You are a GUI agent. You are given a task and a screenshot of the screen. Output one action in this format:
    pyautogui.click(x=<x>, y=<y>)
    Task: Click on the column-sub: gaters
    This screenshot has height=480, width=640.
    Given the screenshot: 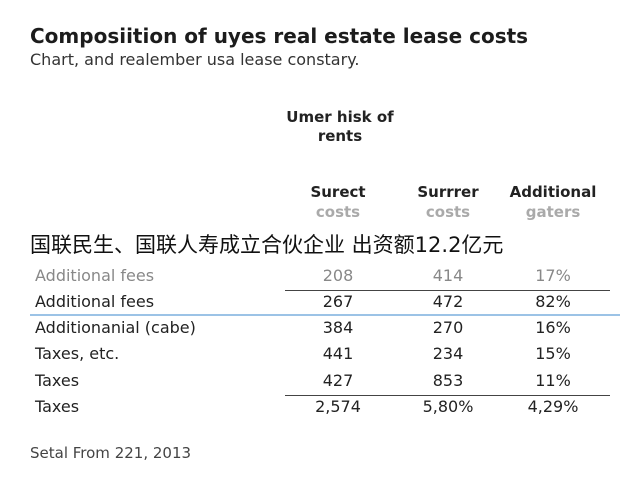 What is the action you would take?
    pyautogui.click(x=553, y=212)
    